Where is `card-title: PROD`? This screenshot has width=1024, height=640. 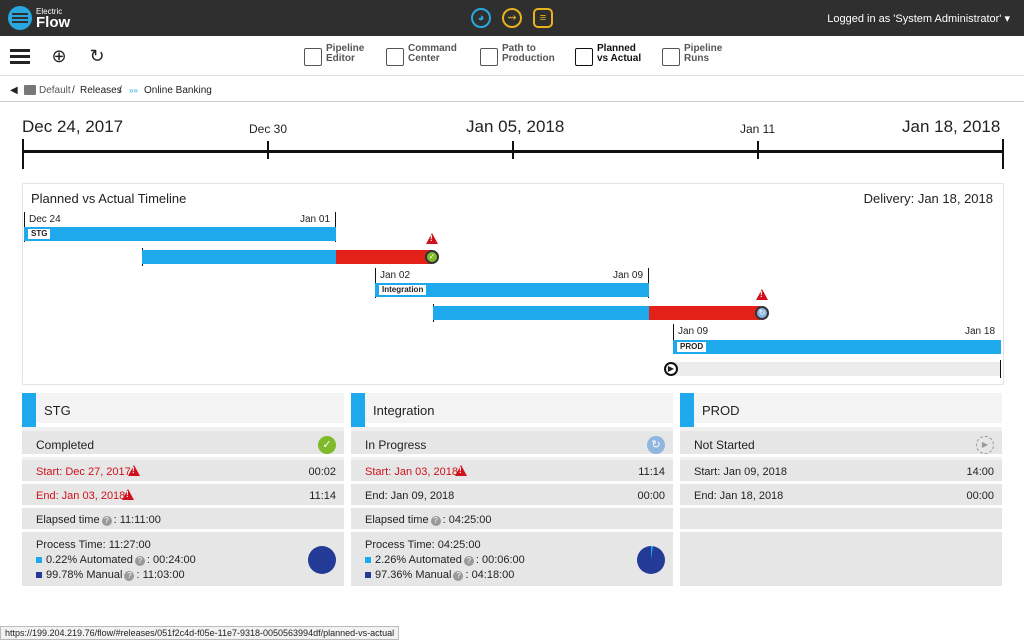 card-title: PROD is located at coordinates (721, 410).